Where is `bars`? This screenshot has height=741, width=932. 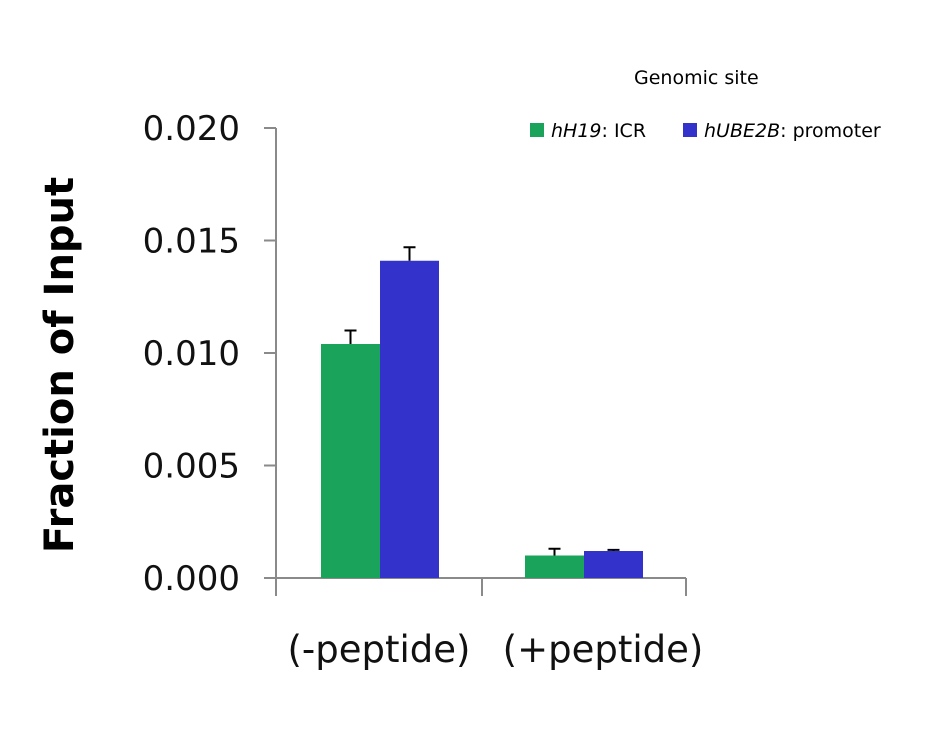
bars is located at coordinates (482, 419).